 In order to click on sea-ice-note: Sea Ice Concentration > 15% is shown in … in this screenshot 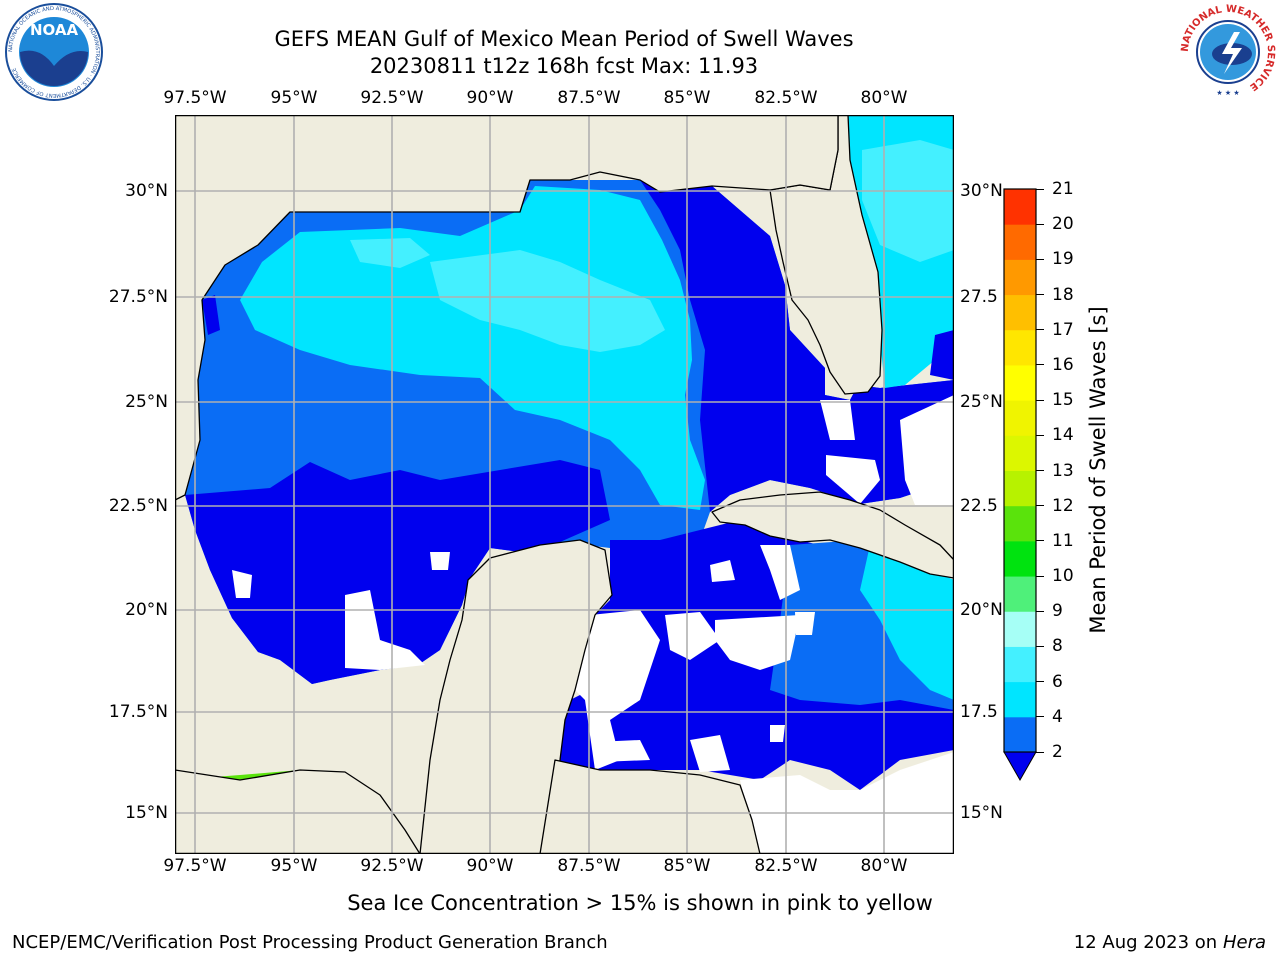, I will do `click(640, 903)`.